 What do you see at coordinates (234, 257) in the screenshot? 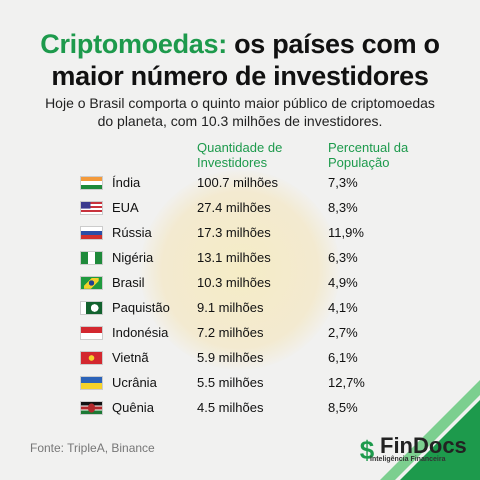
I see `investors: 13.1 milhões` at bounding box center [234, 257].